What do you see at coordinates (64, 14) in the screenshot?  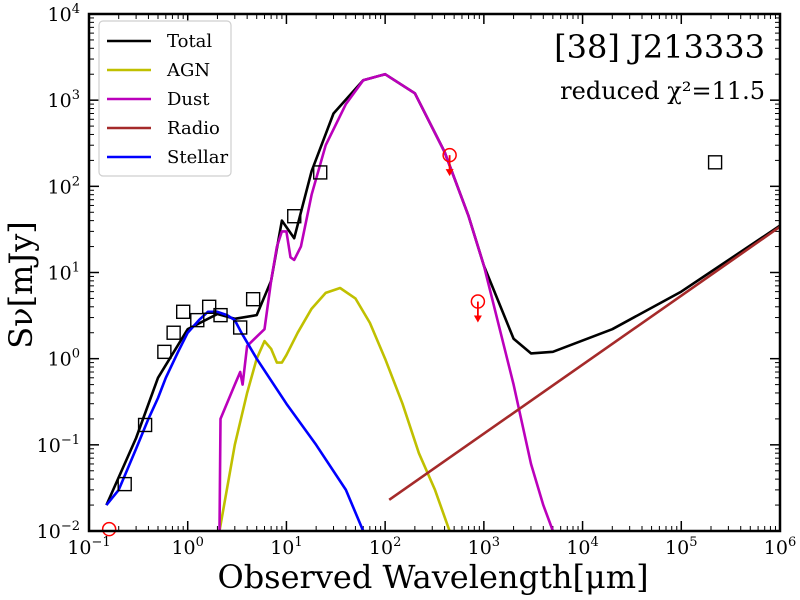 I see `y-tick-label: 10⁴` at bounding box center [64, 14].